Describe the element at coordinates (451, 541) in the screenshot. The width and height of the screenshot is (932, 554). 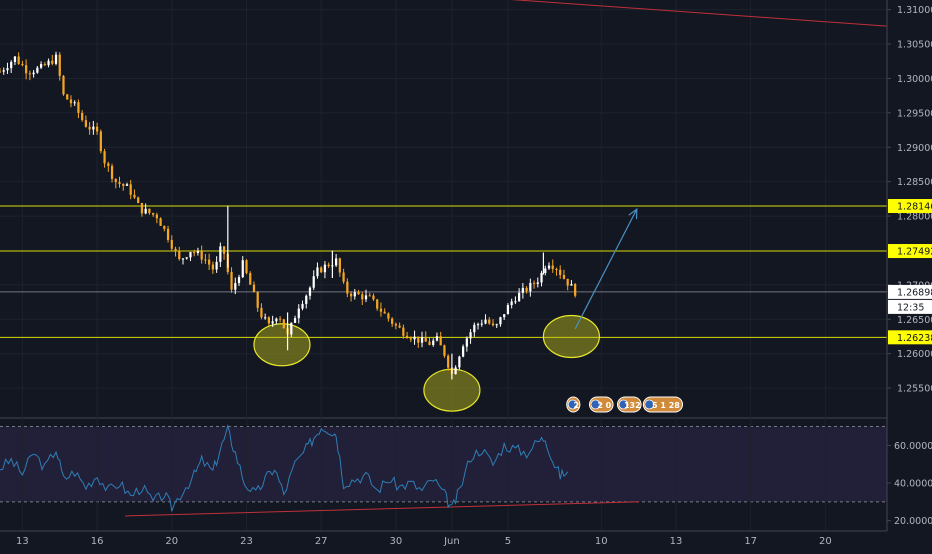
I see `date-tick-label: Jun` at that location.